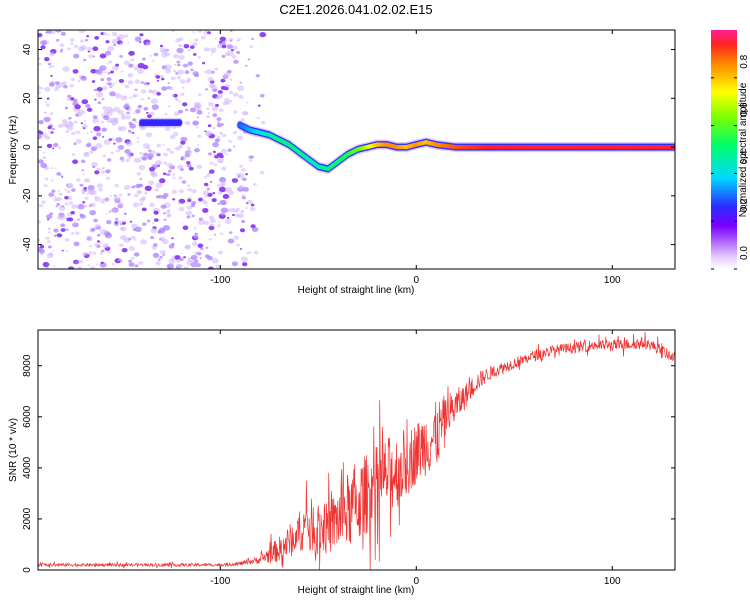 Image resolution: width=750 pixels, height=600 pixels. Describe the element at coordinates (744, 157) in the screenshot. I see `colorbar-tick-label: 0.4` at that location.